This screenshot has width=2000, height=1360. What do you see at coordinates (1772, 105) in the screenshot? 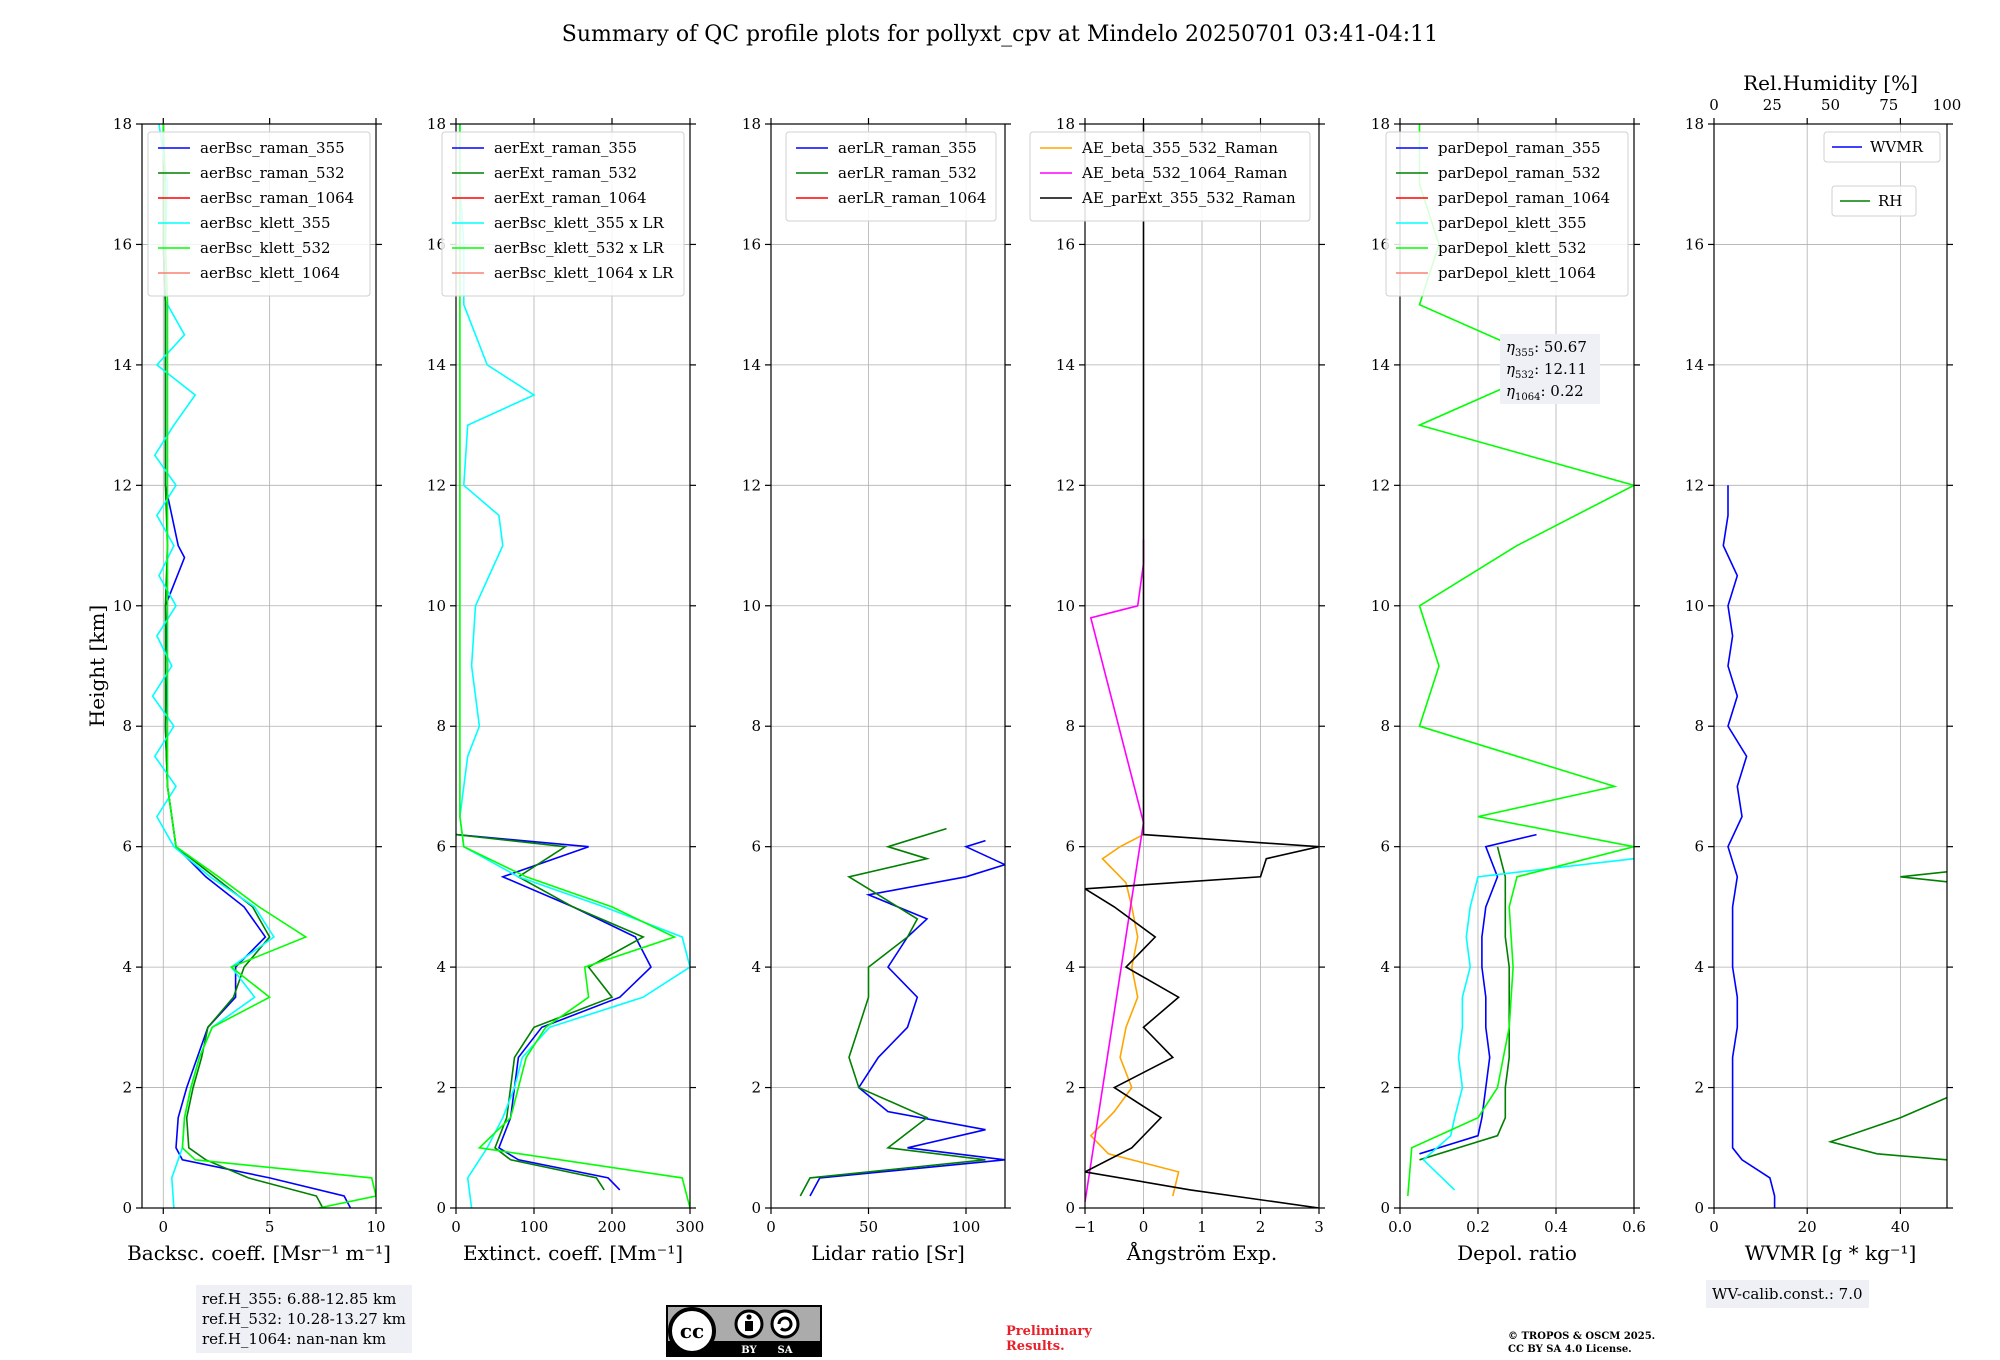
I see `x2-tick-label: 25` at bounding box center [1772, 105].